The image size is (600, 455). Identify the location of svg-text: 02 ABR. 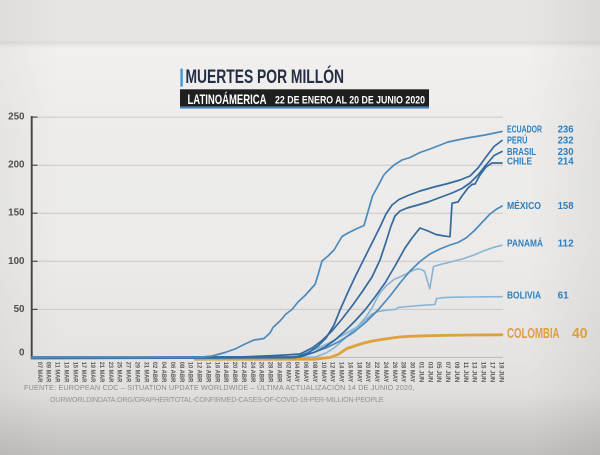
(154, 372).